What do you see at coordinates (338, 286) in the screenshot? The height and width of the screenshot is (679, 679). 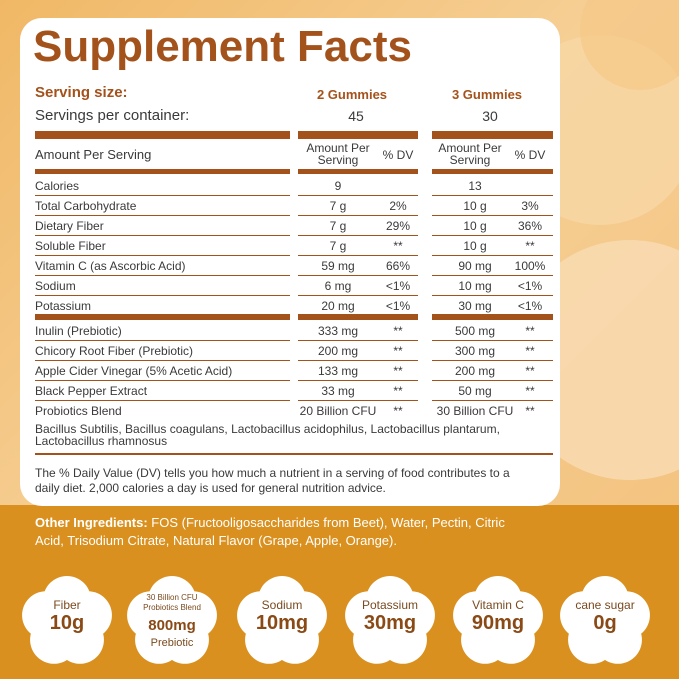 I see `nutrient-value: 6 mg` at bounding box center [338, 286].